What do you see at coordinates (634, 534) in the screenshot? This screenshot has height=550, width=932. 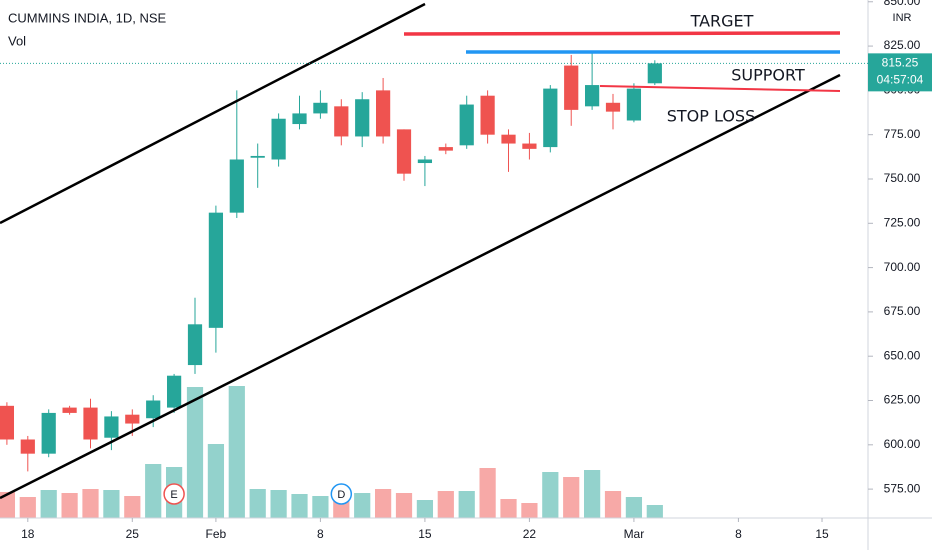 I see `x-tick-label: Mar` at bounding box center [634, 534].